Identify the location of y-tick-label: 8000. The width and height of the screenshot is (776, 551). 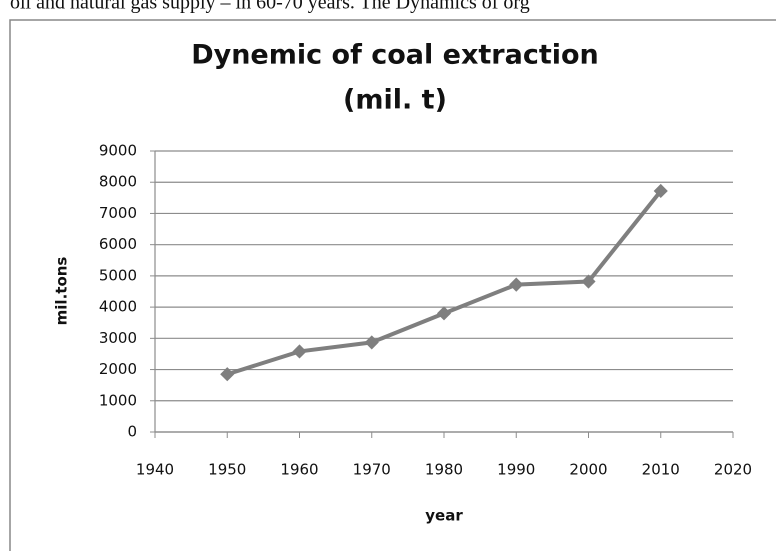
(118, 182).